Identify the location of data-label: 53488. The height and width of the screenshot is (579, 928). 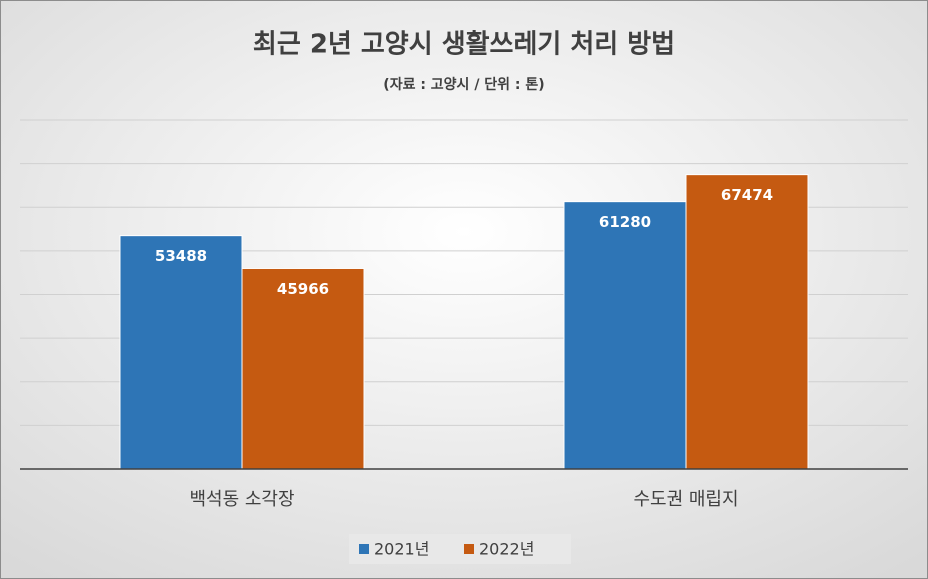
(181, 256).